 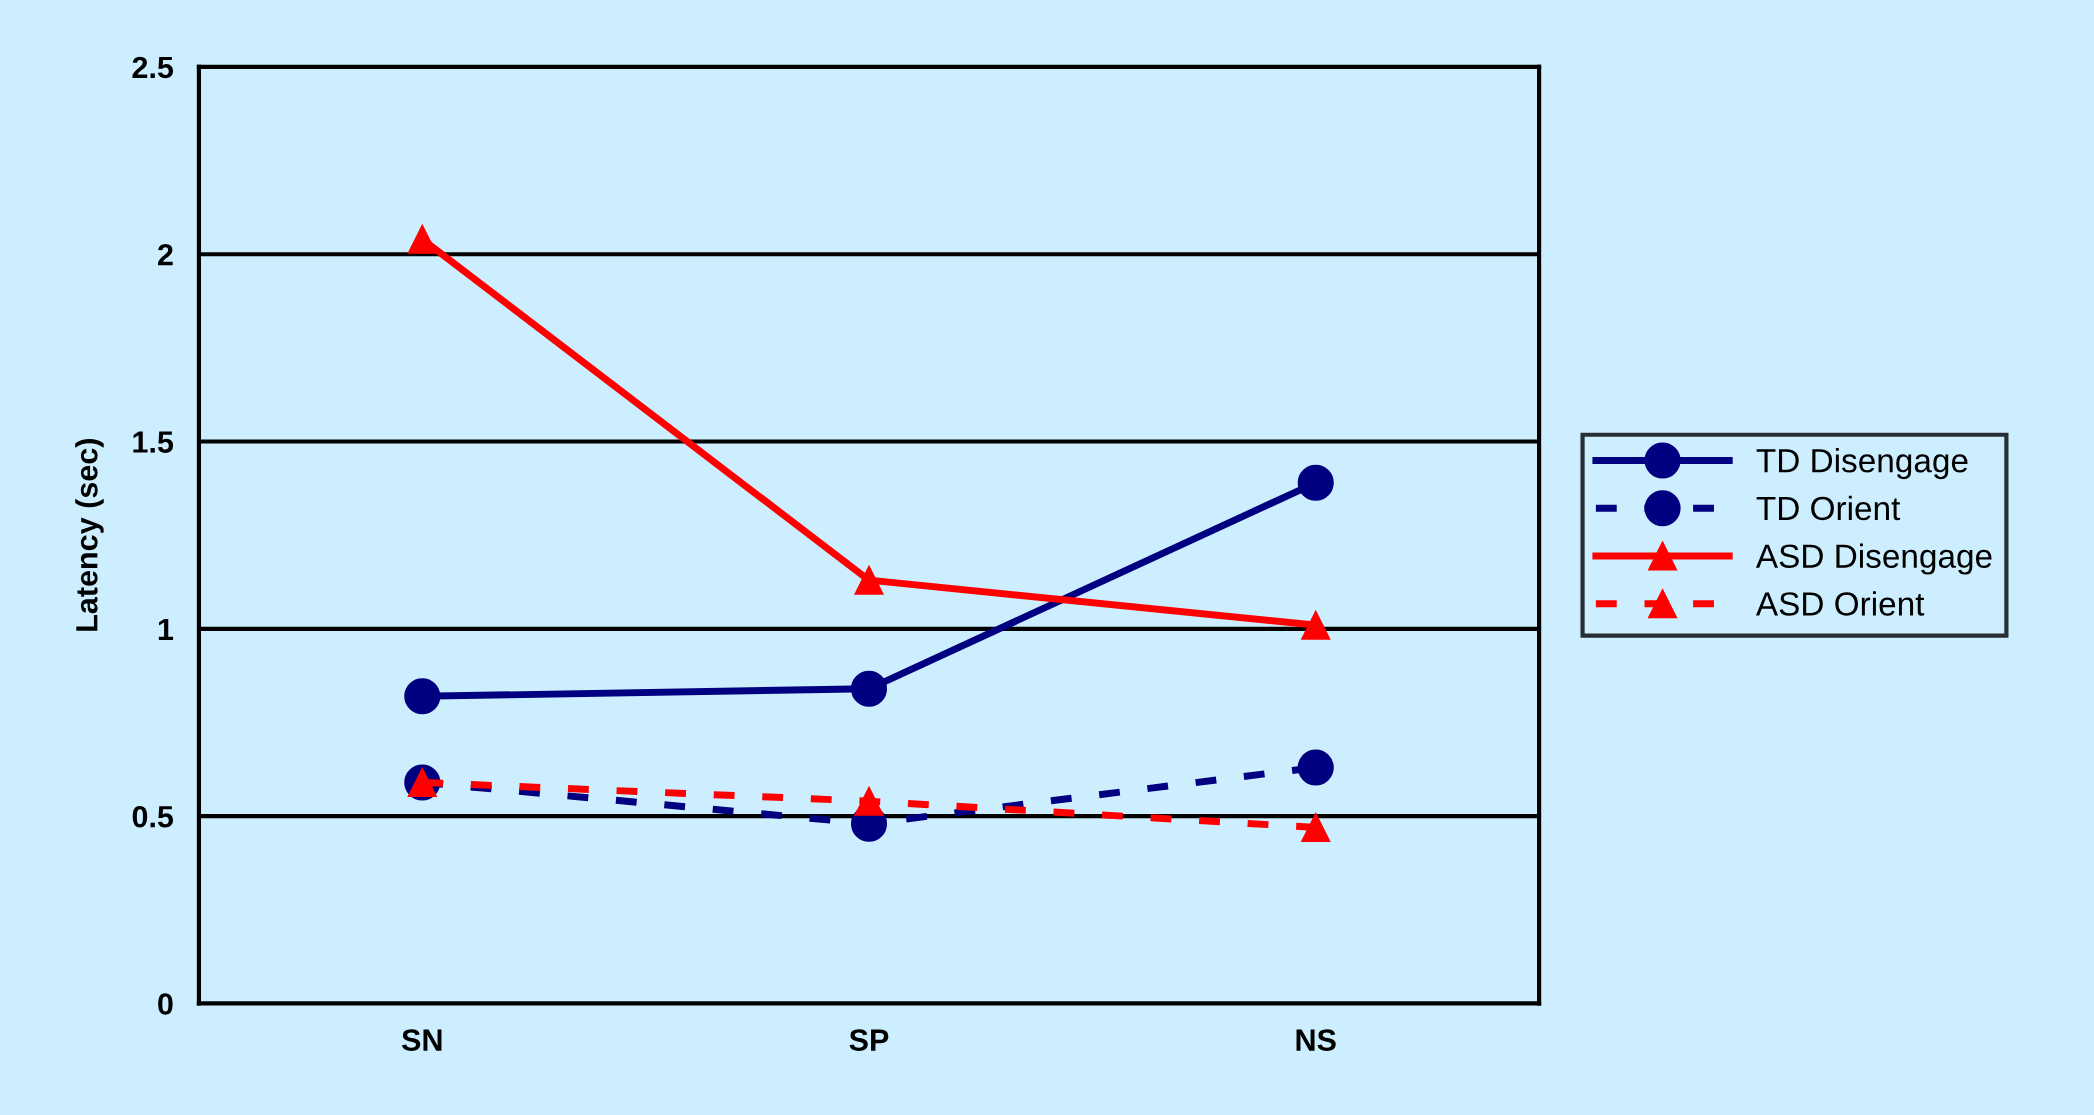 What do you see at coordinates (153, 816) in the screenshot?
I see `y-tick-label: 0.5` at bounding box center [153, 816].